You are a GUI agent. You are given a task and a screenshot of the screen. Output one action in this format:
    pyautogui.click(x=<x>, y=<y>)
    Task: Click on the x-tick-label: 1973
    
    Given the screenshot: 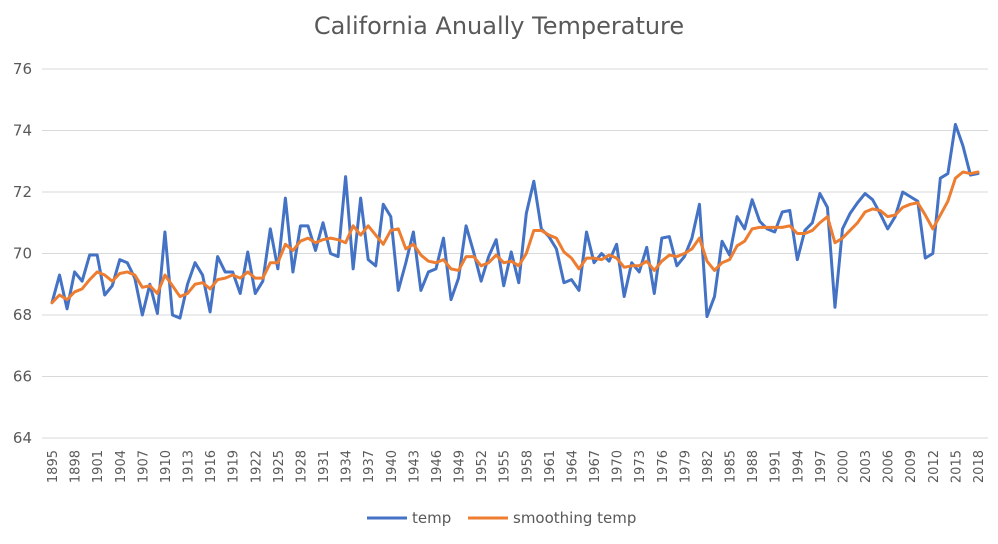 What is the action you would take?
    pyautogui.click(x=640, y=466)
    